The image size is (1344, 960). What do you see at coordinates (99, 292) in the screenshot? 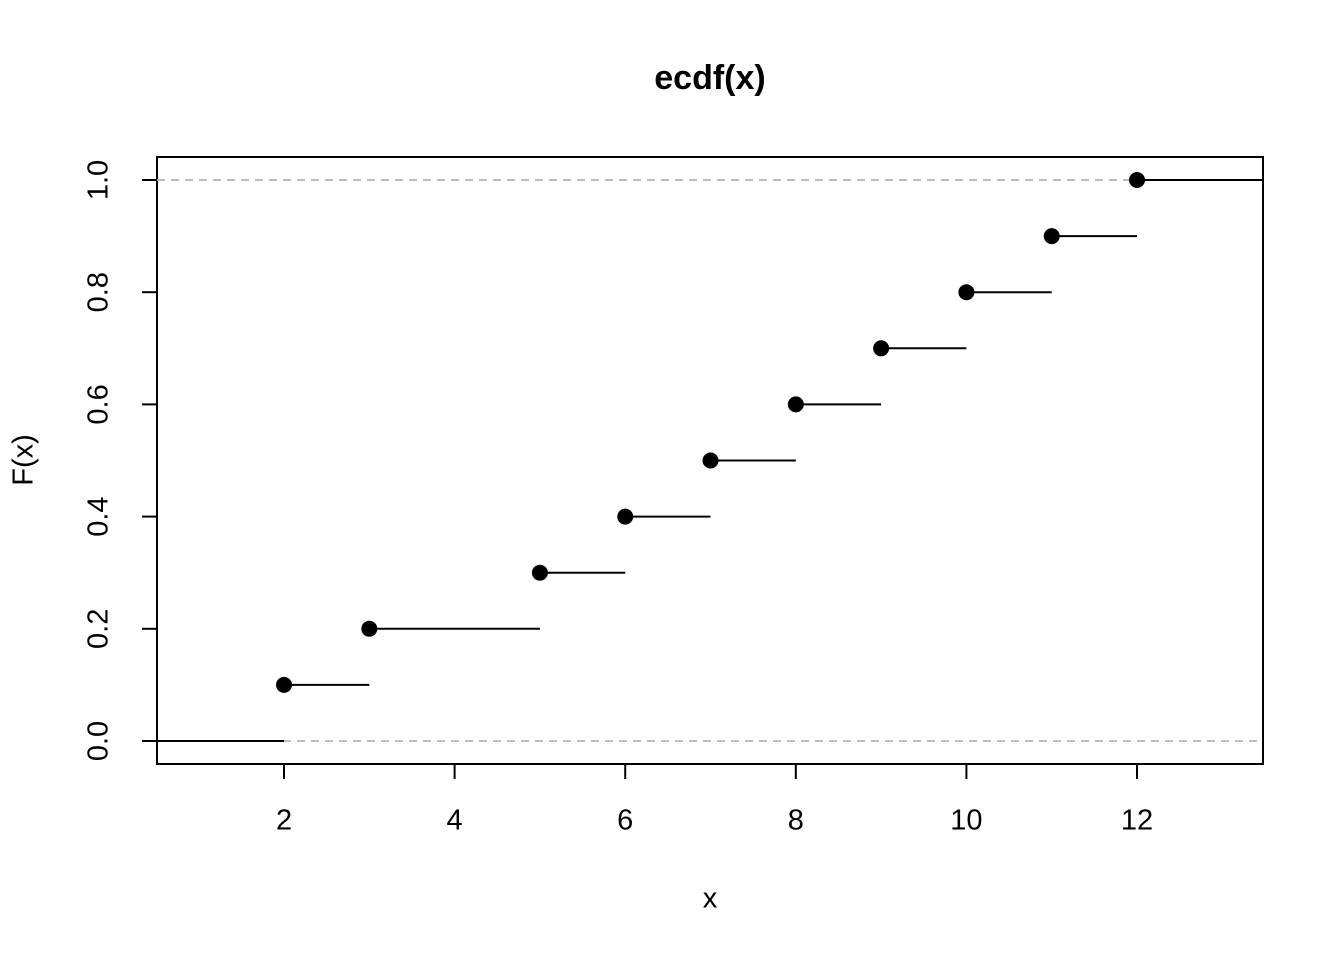
I see `y-tick-label: 0.8` at bounding box center [99, 292].